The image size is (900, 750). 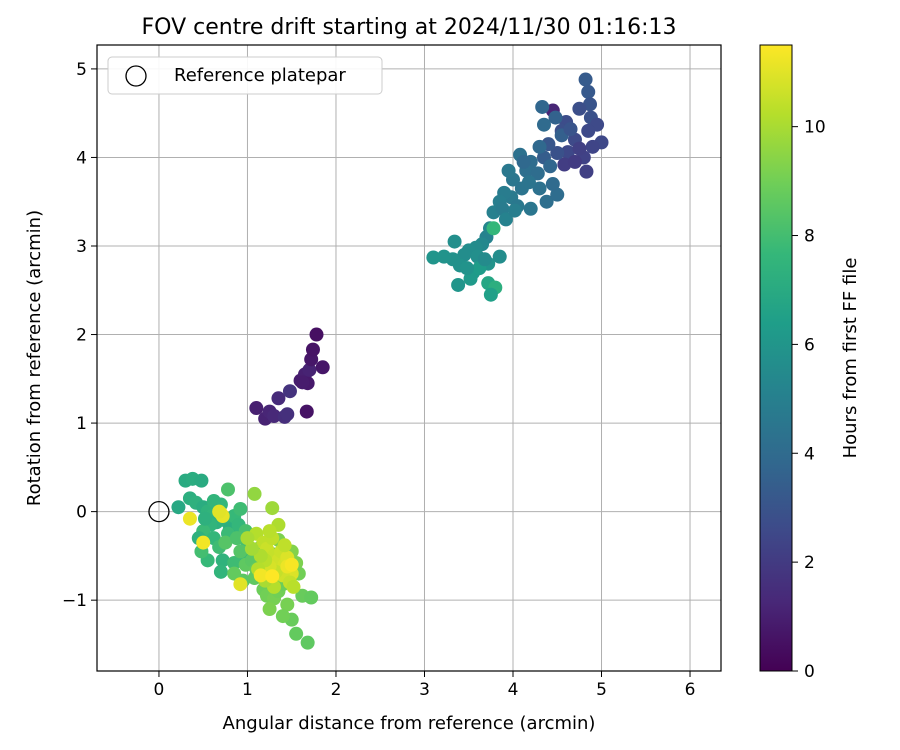 What do you see at coordinates (247, 690) in the screenshot?
I see `x-tick-label: 1` at bounding box center [247, 690].